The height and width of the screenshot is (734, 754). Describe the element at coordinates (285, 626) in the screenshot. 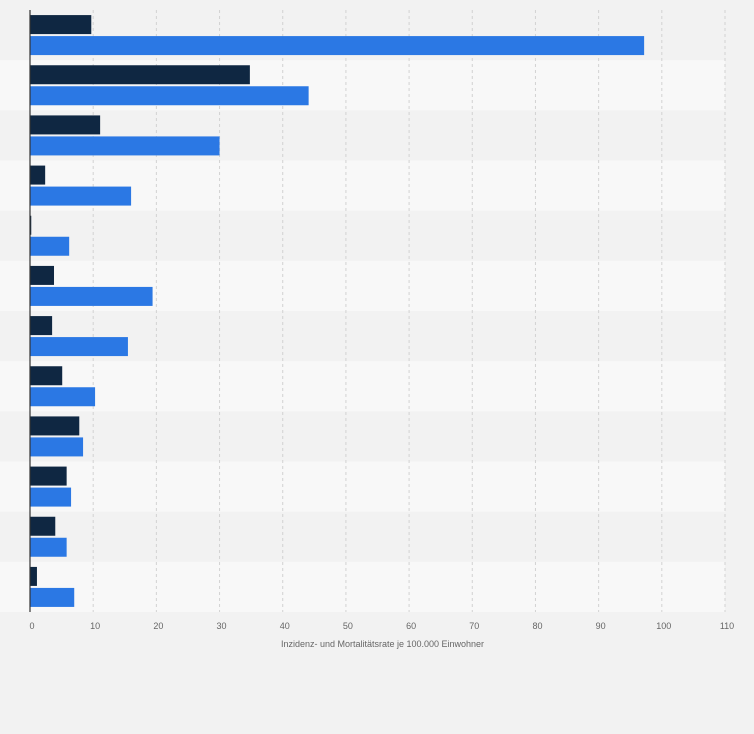

I see `x-tick-label: 40` at that location.